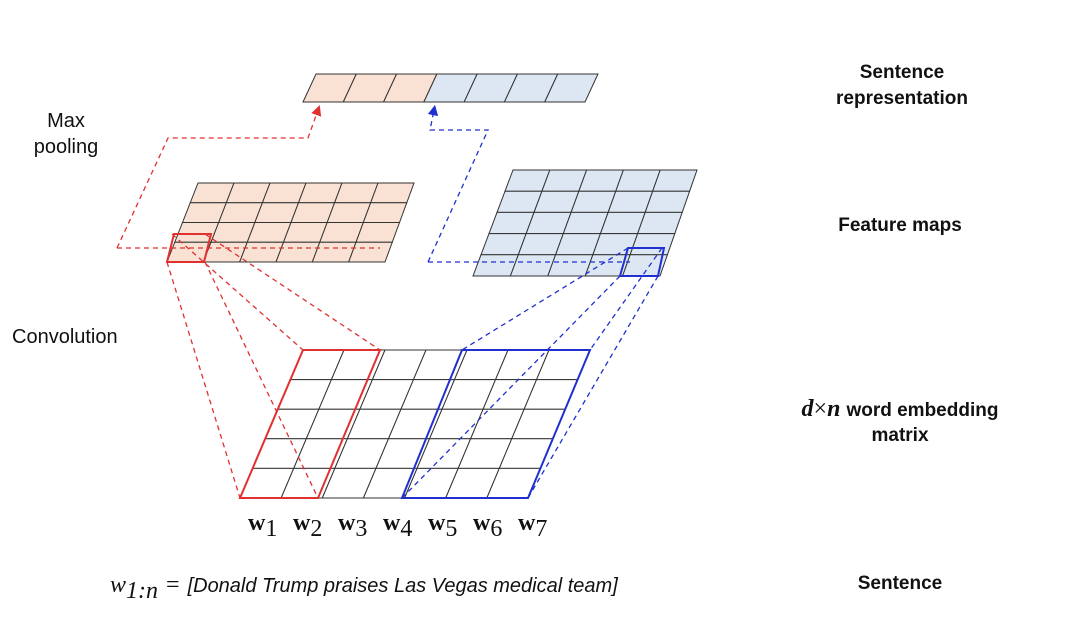 This screenshot has width=1080, height=625. What do you see at coordinates (808, 409) in the screenshot?
I see `dim-d: d` at bounding box center [808, 409].